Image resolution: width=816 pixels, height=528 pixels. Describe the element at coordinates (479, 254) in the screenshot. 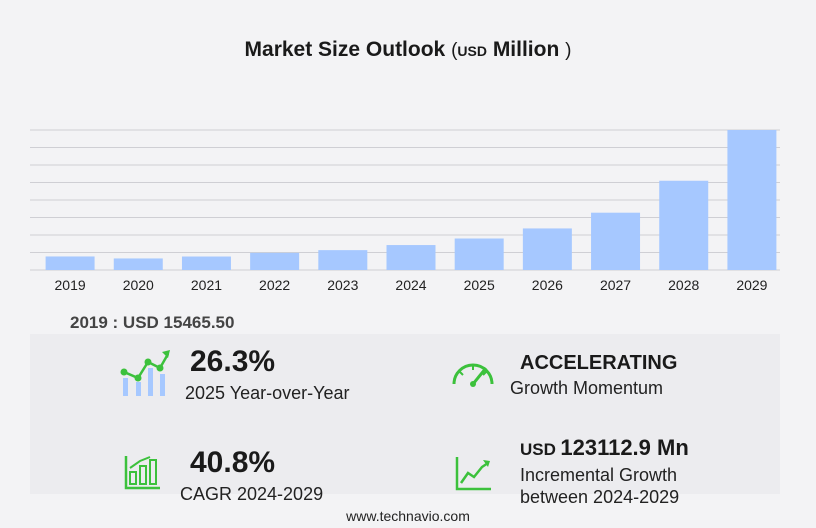

I see `bar-2025` at that location.